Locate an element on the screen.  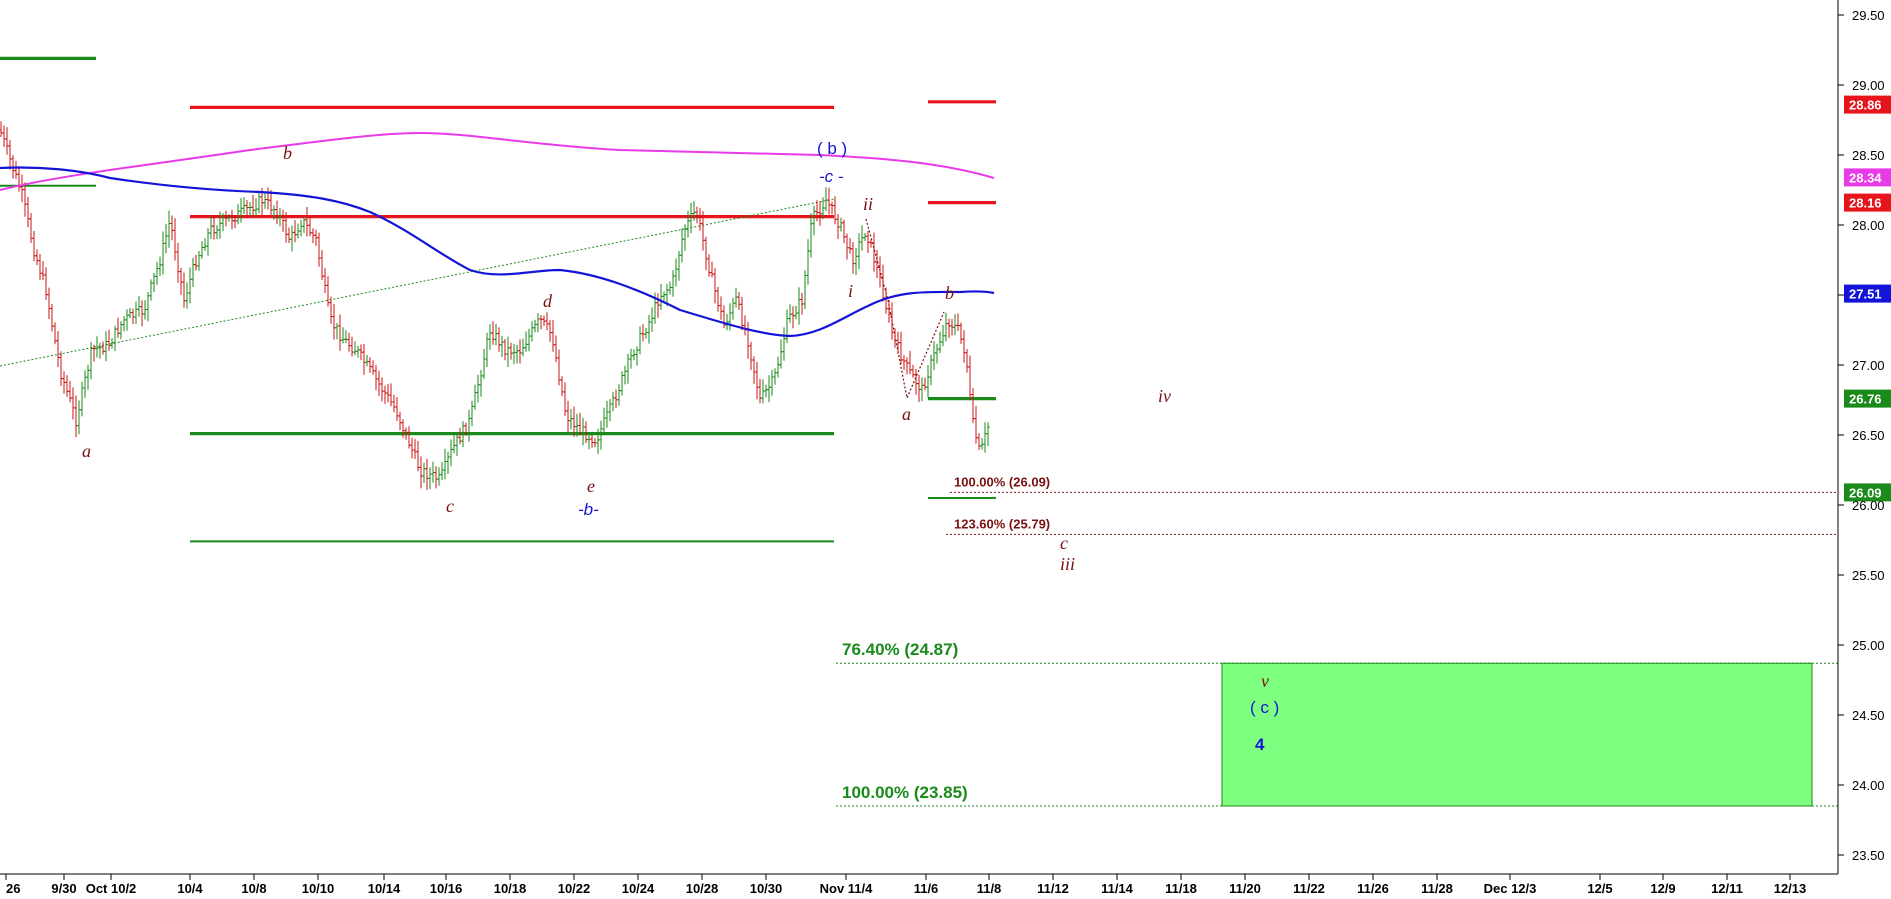
y-tick-label: 29.00 is located at coordinates (1868, 85).